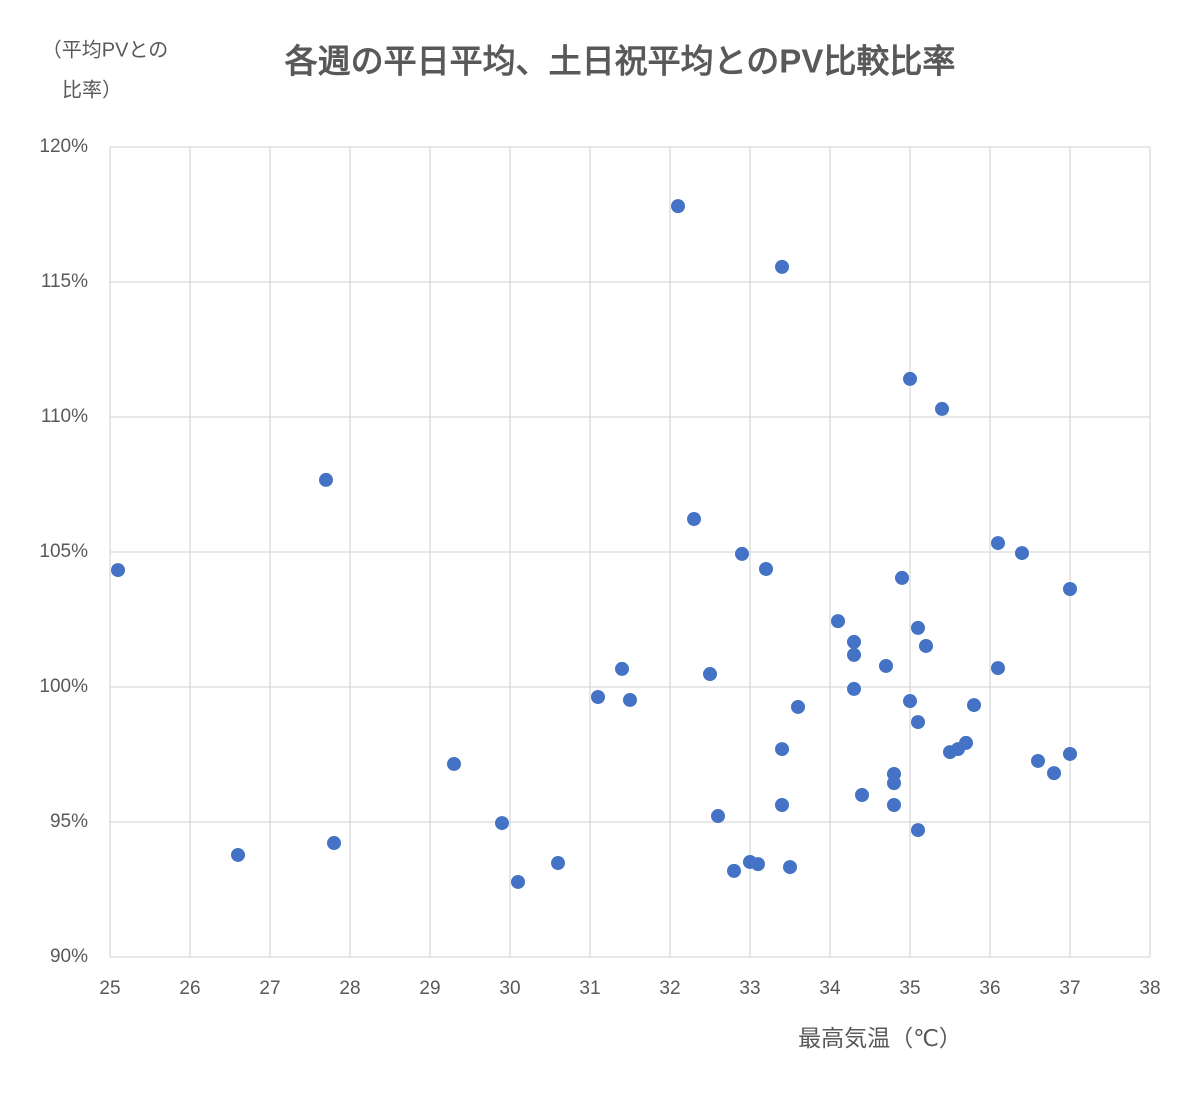  Describe the element at coordinates (63, 551) in the screenshot. I see `y-tick-label: 105%` at that location.